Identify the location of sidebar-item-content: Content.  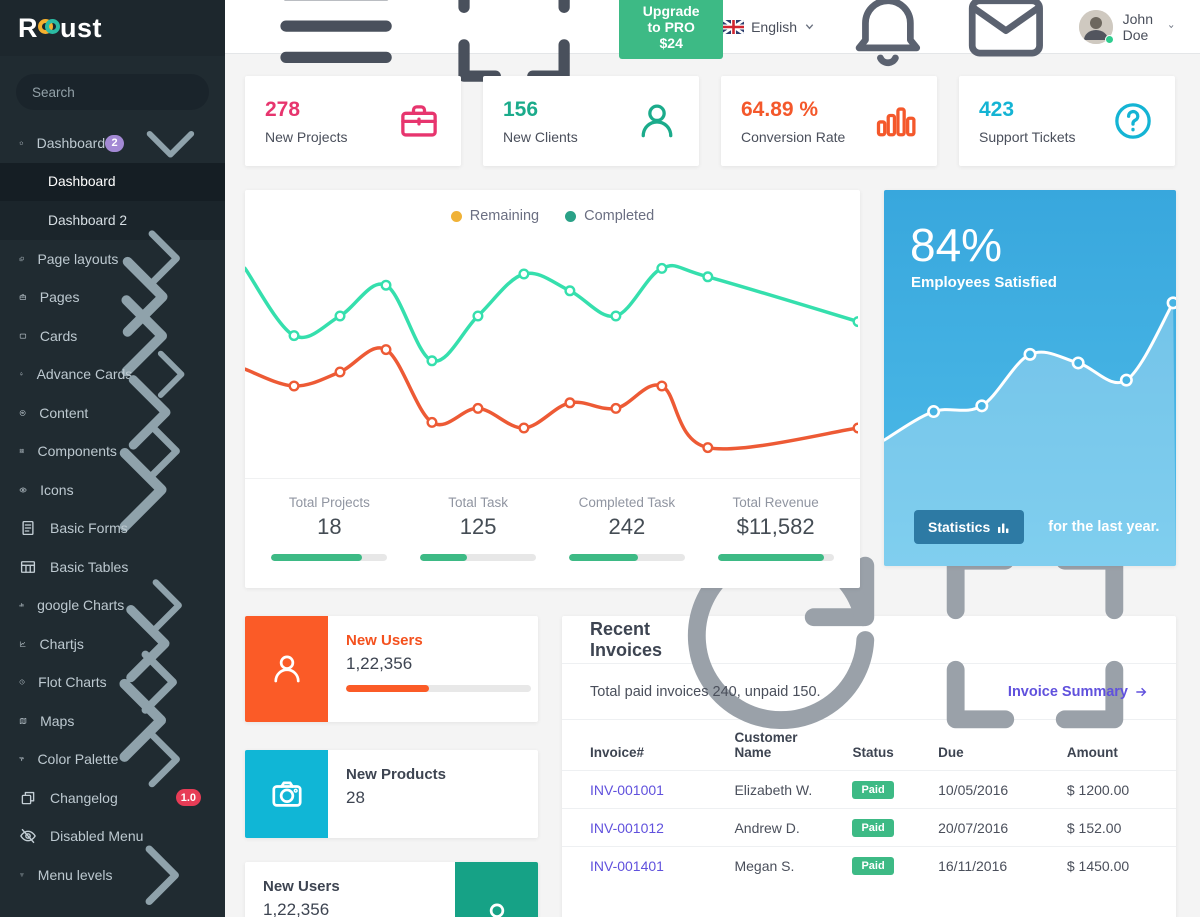
(112, 412).